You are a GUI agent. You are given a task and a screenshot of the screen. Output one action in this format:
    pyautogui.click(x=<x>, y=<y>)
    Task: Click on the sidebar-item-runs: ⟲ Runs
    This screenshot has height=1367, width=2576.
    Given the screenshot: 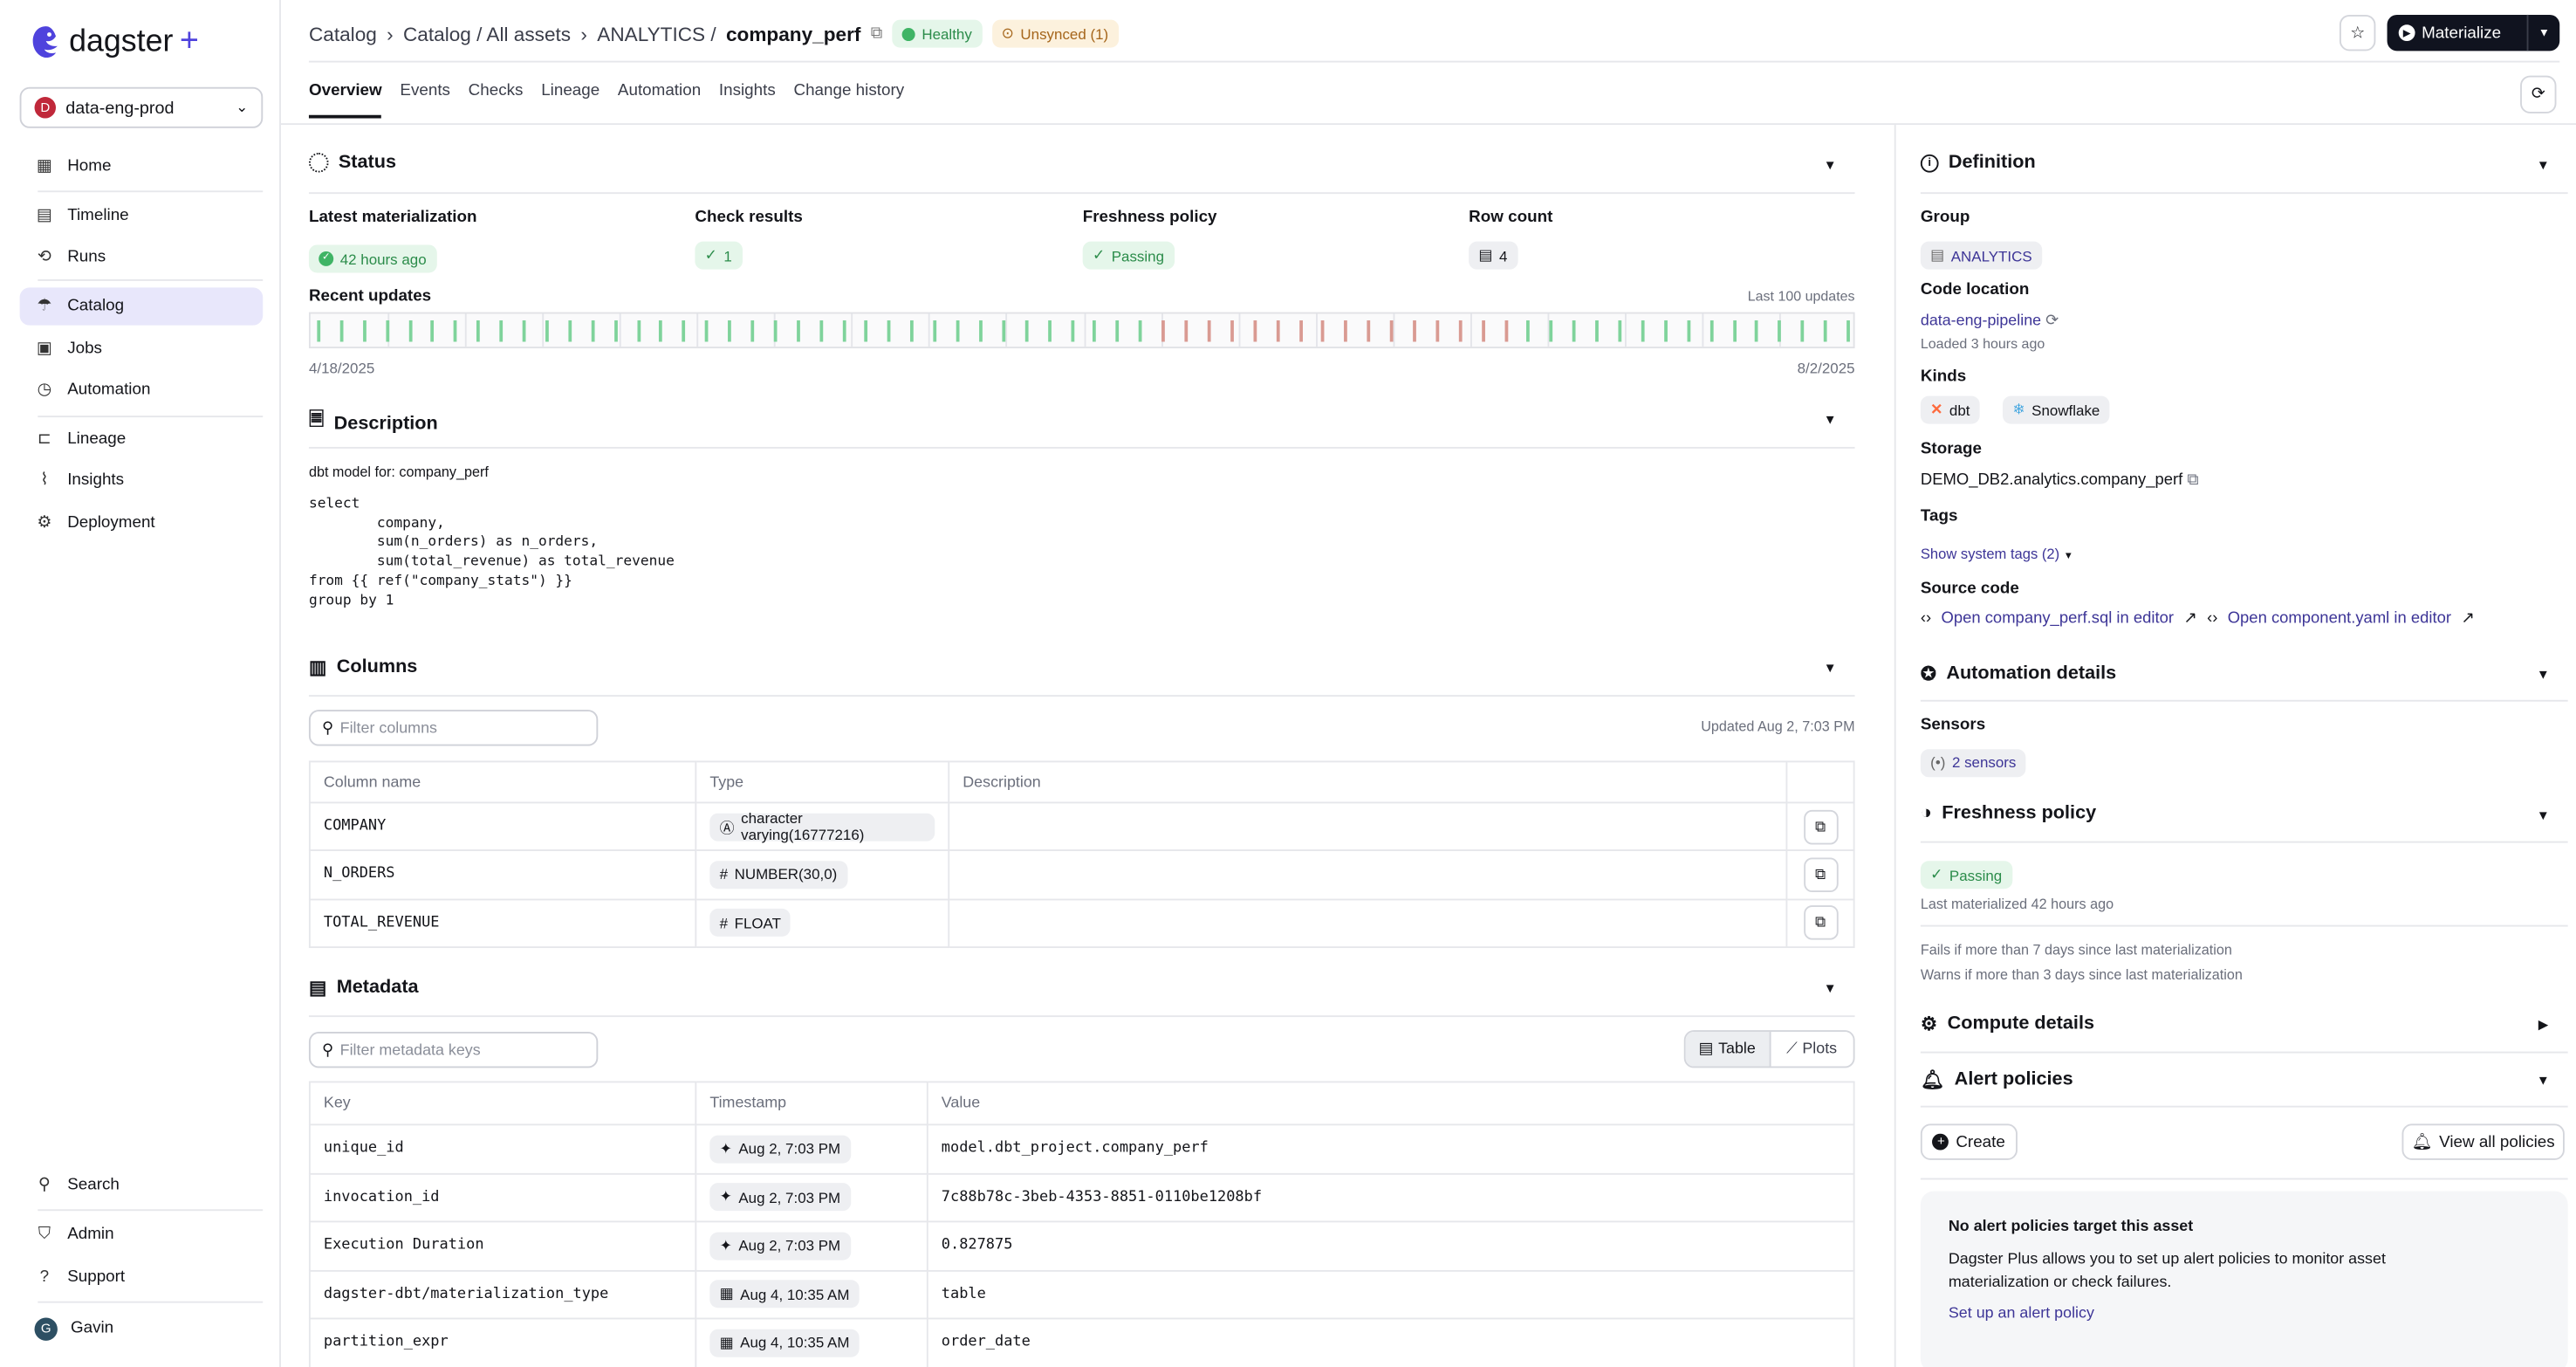 What is the action you would take?
    pyautogui.click(x=142, y=257)
    